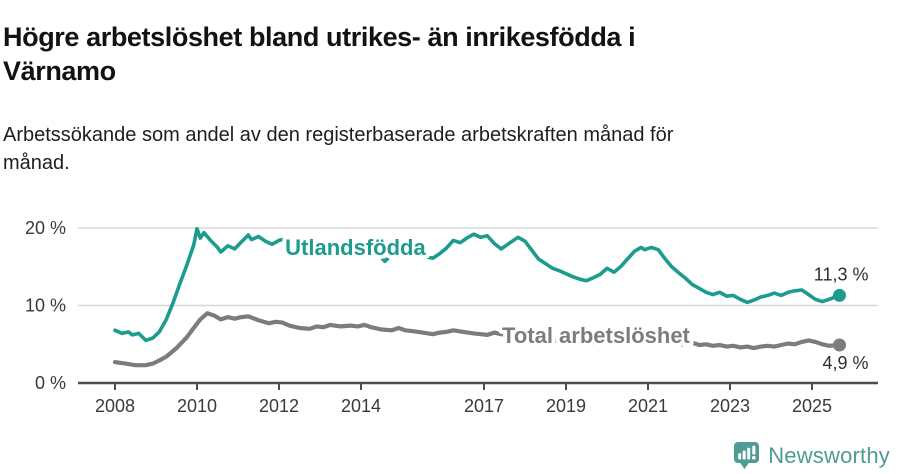 This screenshot has height=474, width=900. Describe the element at coordinates (596, 335) in the screenshot. I see `series-label-total: Total arbetslöshet` at that location.